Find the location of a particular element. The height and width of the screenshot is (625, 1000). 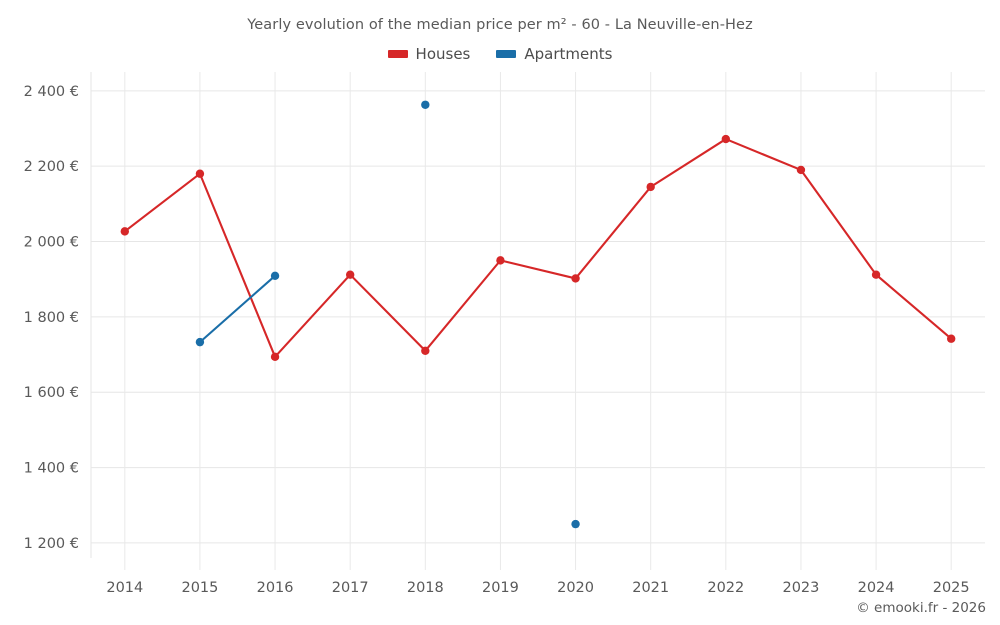

y-axis-tick-label: 1 400 € is located at coordinates (51, 469).